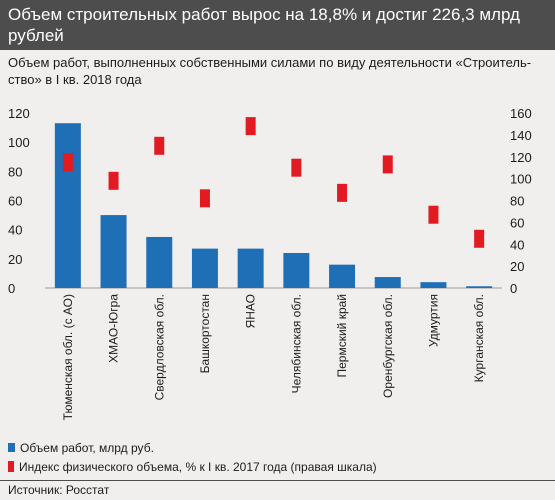  I want to click on y-right-tick-label: 140, so click(521, 135).